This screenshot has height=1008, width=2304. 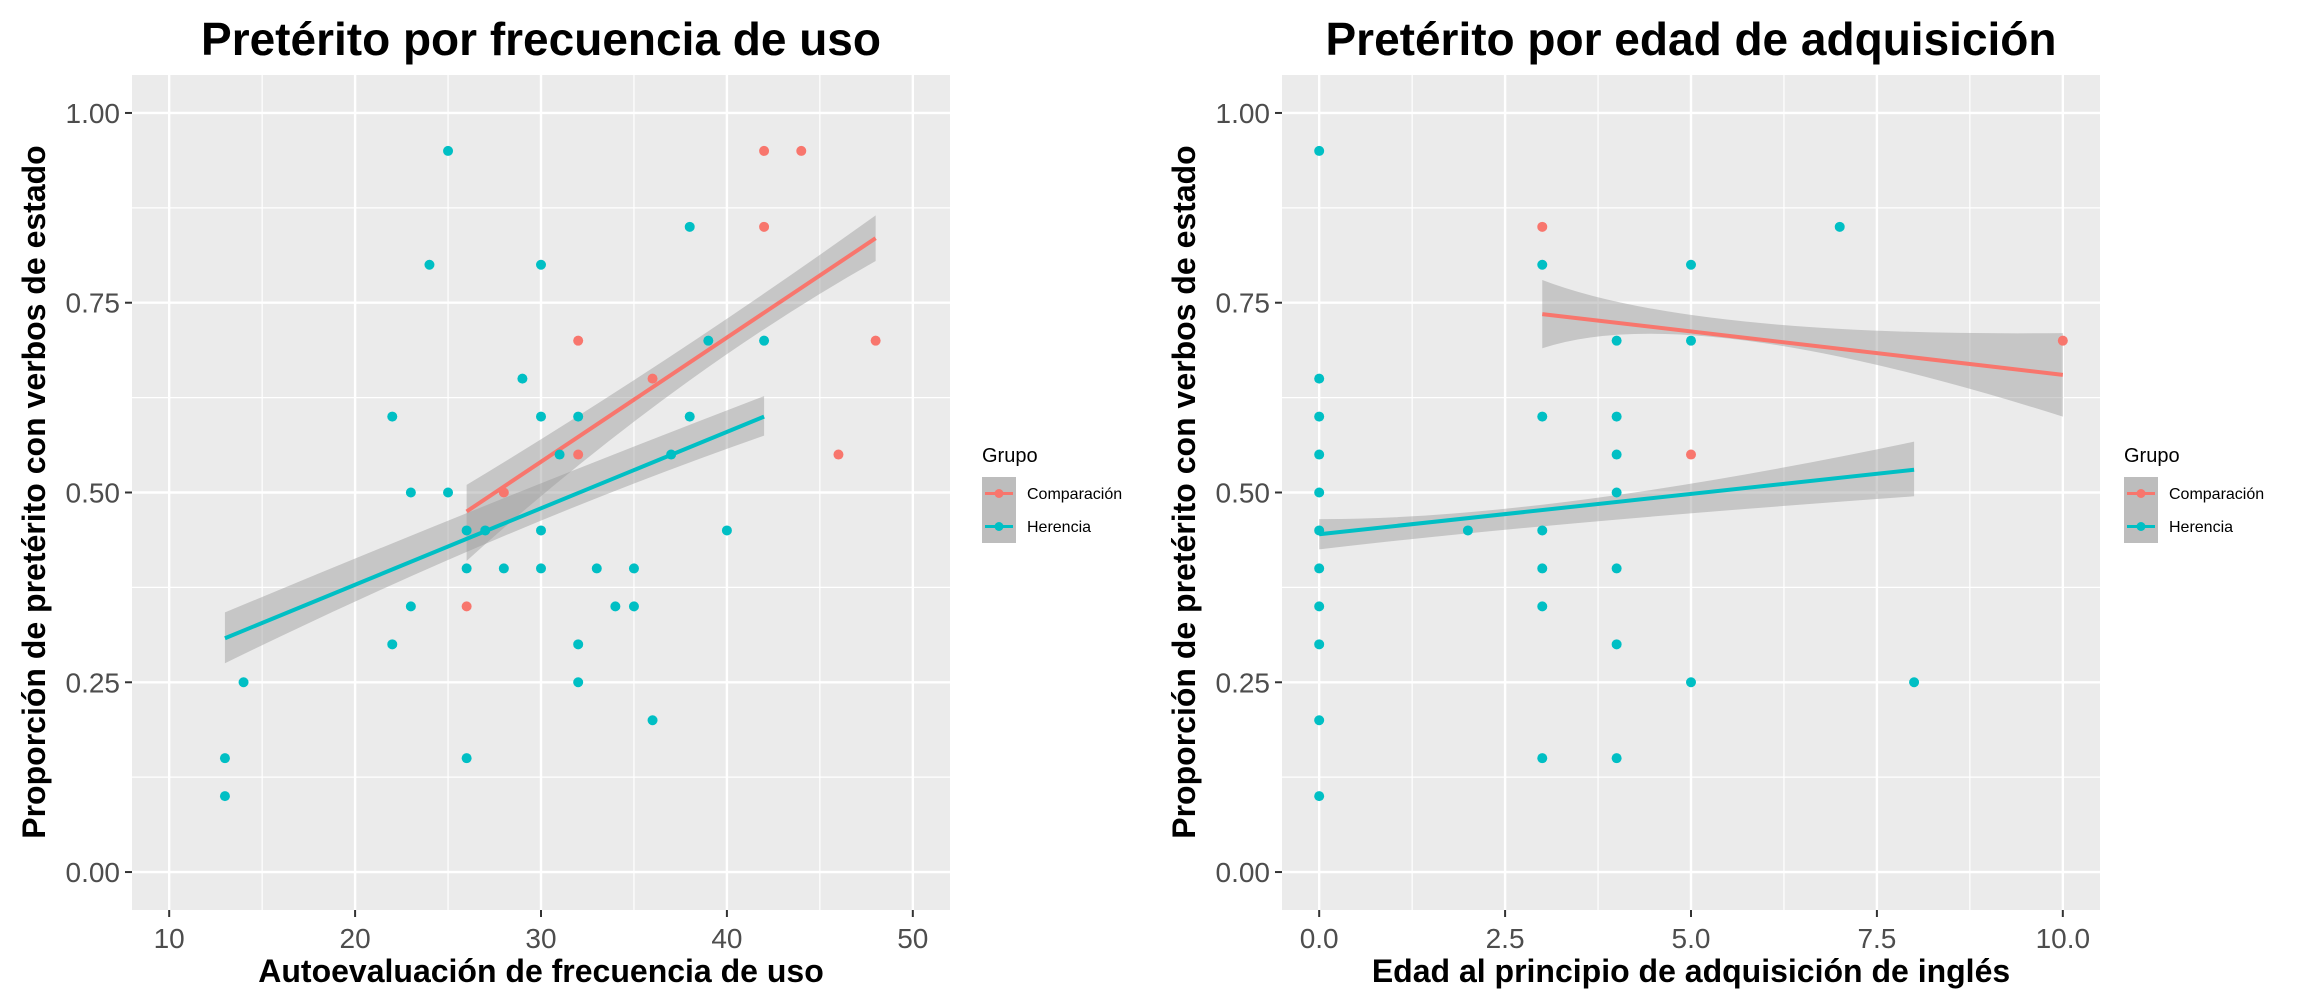 I want to click on y-tick-label: 0.25, so click(x=93, y=682).